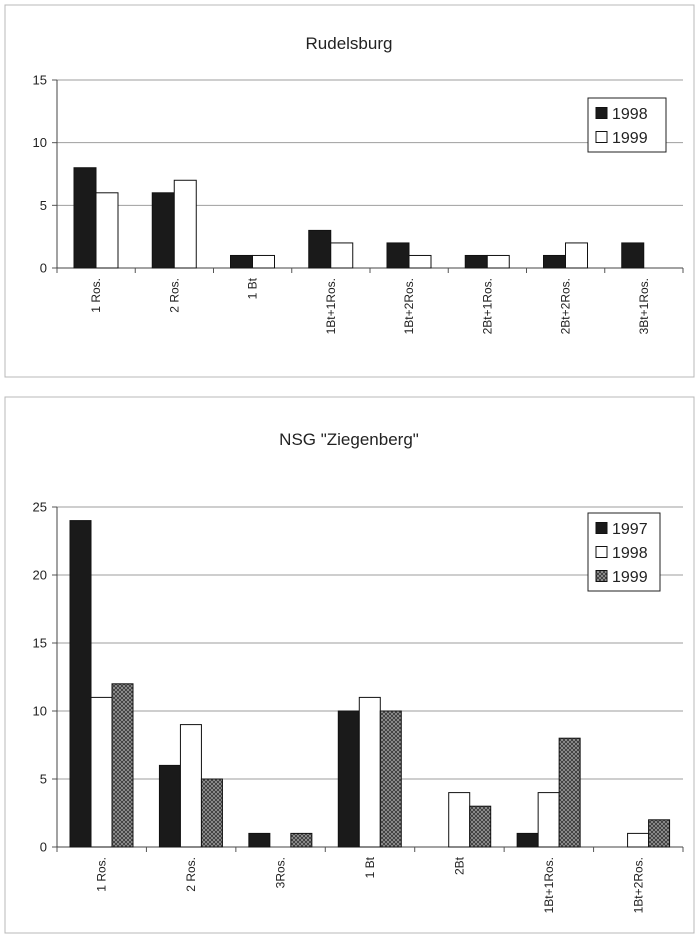 Image resolution: width=699 pixels, height=938 pixels. Describe the element at coordinates (349, 439) in the screenshot. I see `chart-title: NSG "Ziegenberg"` at that location.